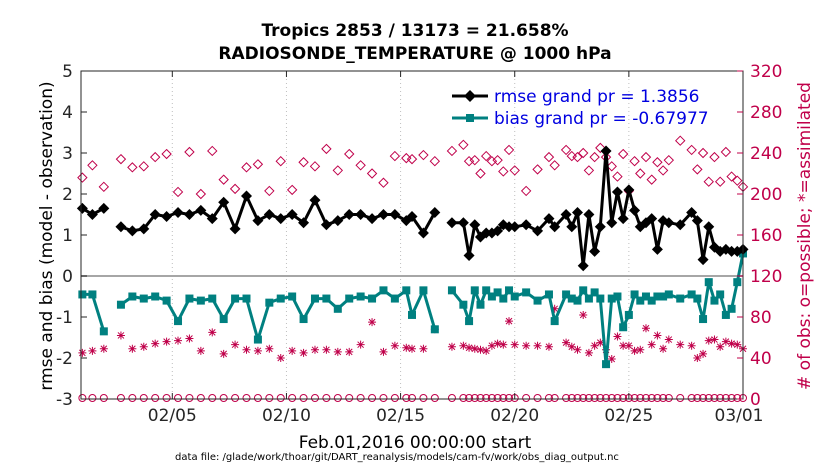  I want to click on y-axis-label-left: rmse and bias (model - observation), so click(47, 235).